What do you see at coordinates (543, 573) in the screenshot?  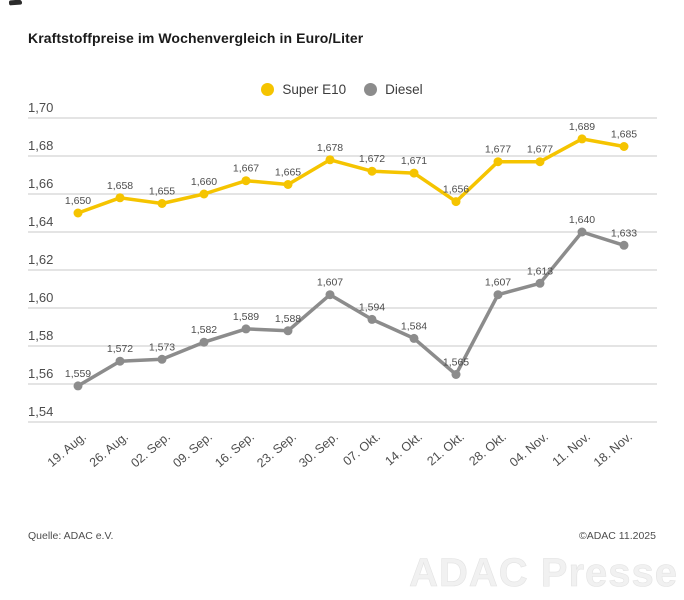 I see `watermark: ADAC Presse` at bounding box center [543, 573].